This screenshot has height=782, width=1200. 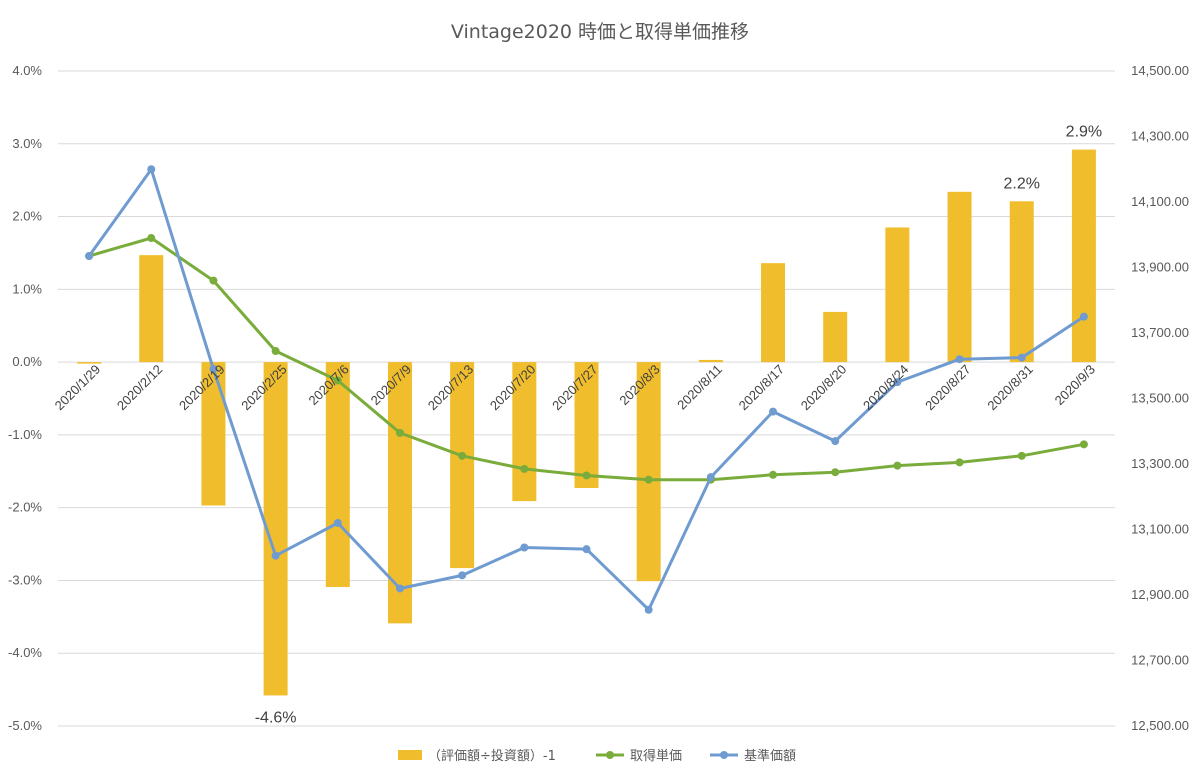 What do you see at coordinates (25, 725) in the screenshot?
I see `left-axis-tick-label: -5.0%` at bounding box center [25, 725].